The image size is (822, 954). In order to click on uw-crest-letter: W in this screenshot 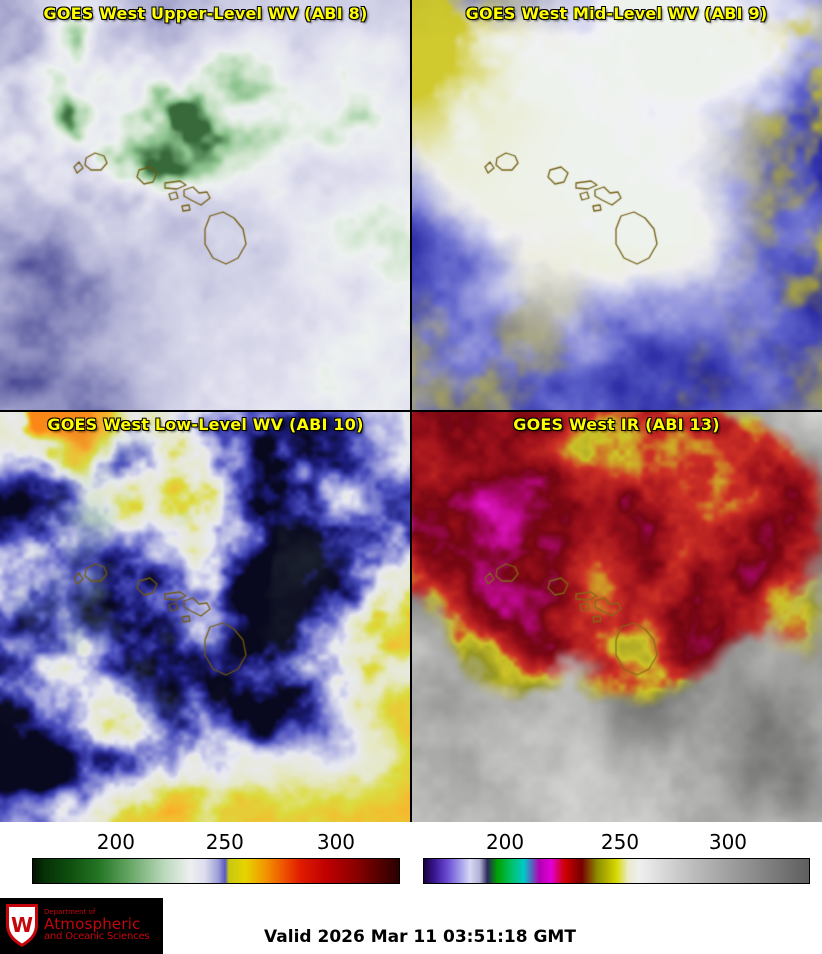, I will do `click(22, 925)`.